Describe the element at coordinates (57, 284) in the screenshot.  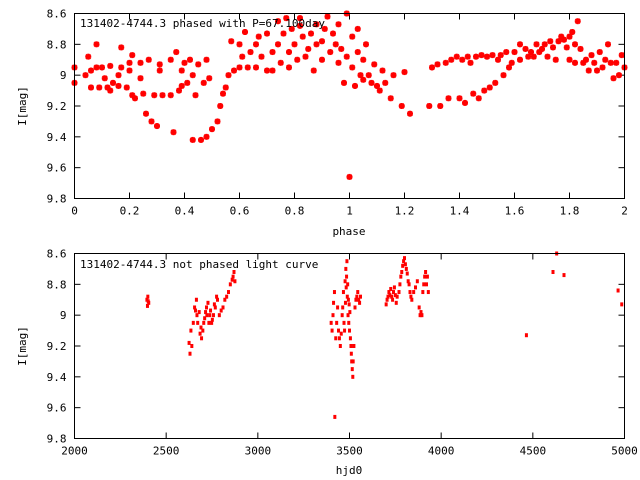
I see `unphased-y-tick-label: 8.8` at that location.